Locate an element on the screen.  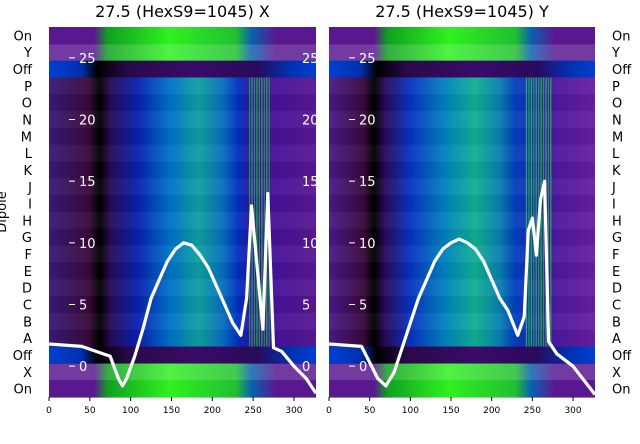
x-tick-label: 0 is located at coordinates (49, 411).